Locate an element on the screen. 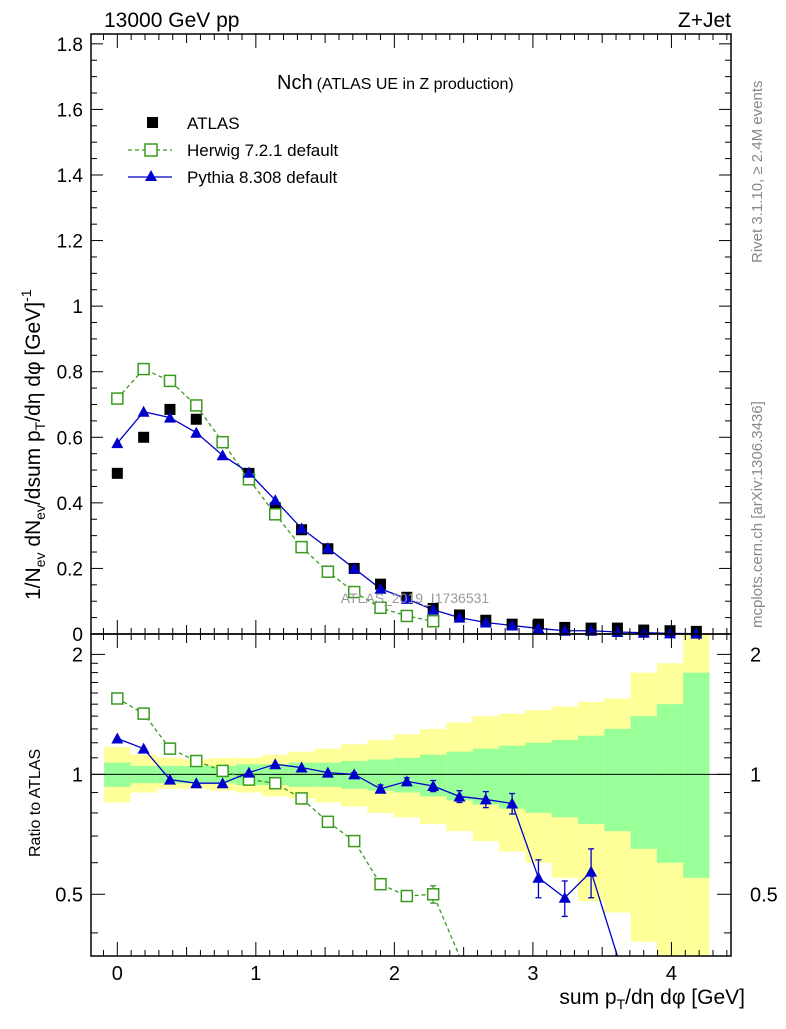 This screenshot has height=1029, width=786. ratio-y-tick-label: 1 is located at coordinates (77, 775).